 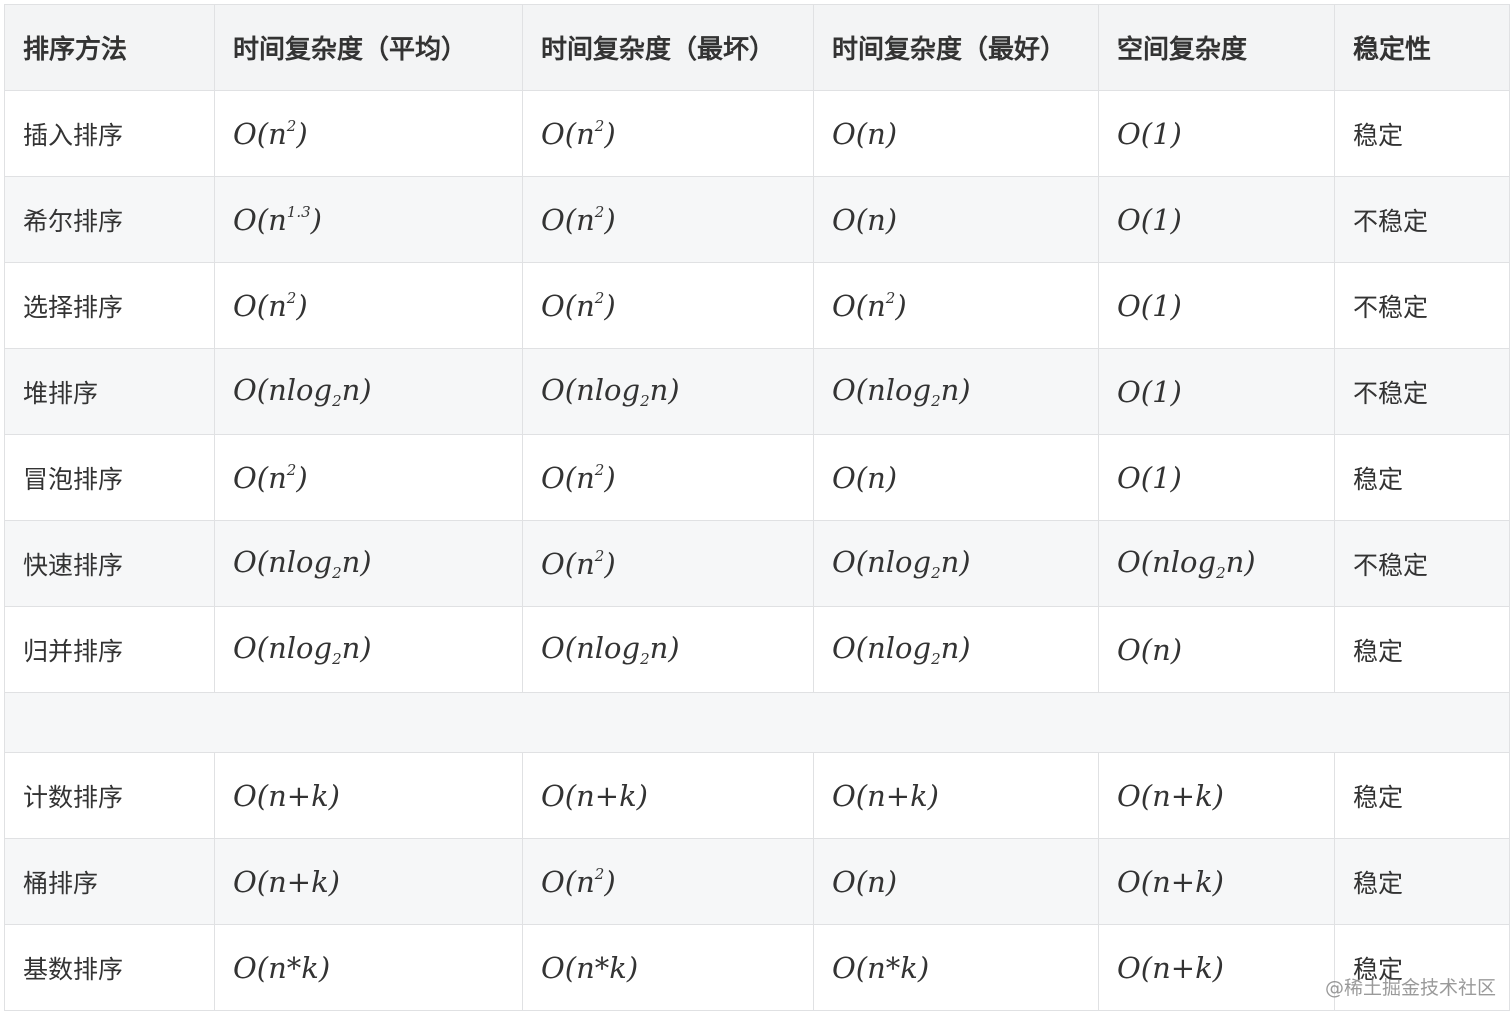 What do you see at coordinates (757, 722) in the screenshot?
I see `empty-cell` at bounding box center [757, 722].